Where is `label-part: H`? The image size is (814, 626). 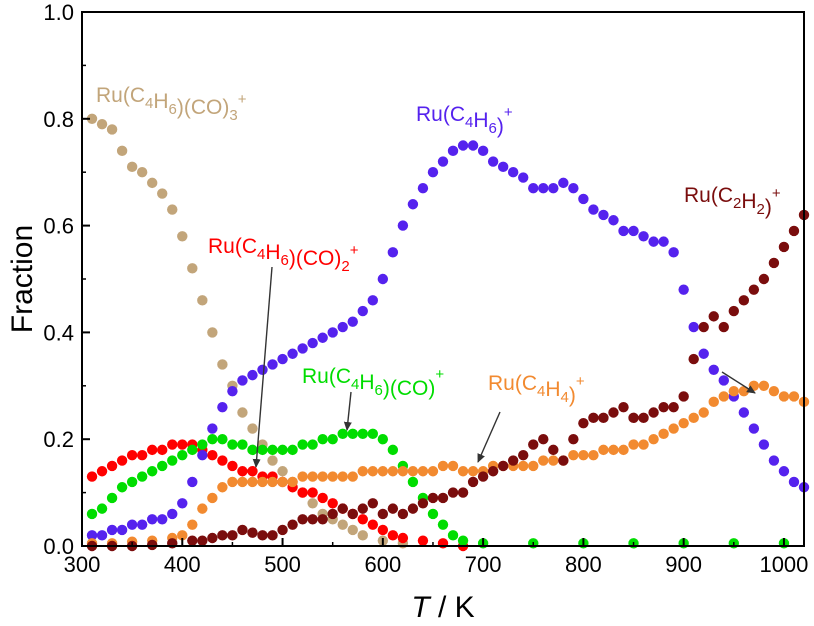
label-part: H is located at coordinates (160, 101).